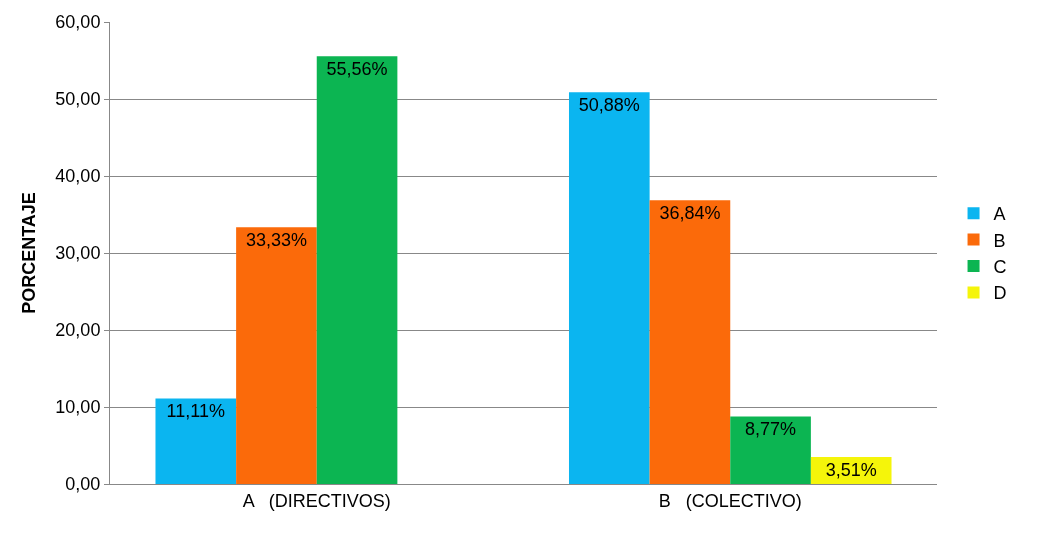 This screenshot has width=1047, height=539. What do you see at coordinates (851, 469) in the screenshot?
I see `data-label: 3,51%` at bounding box center [851, 469].